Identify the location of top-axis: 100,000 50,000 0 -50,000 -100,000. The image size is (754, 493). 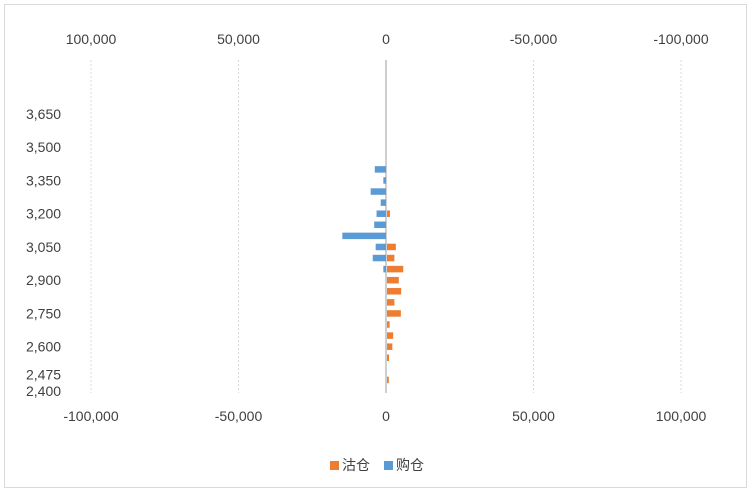
(387, 39).